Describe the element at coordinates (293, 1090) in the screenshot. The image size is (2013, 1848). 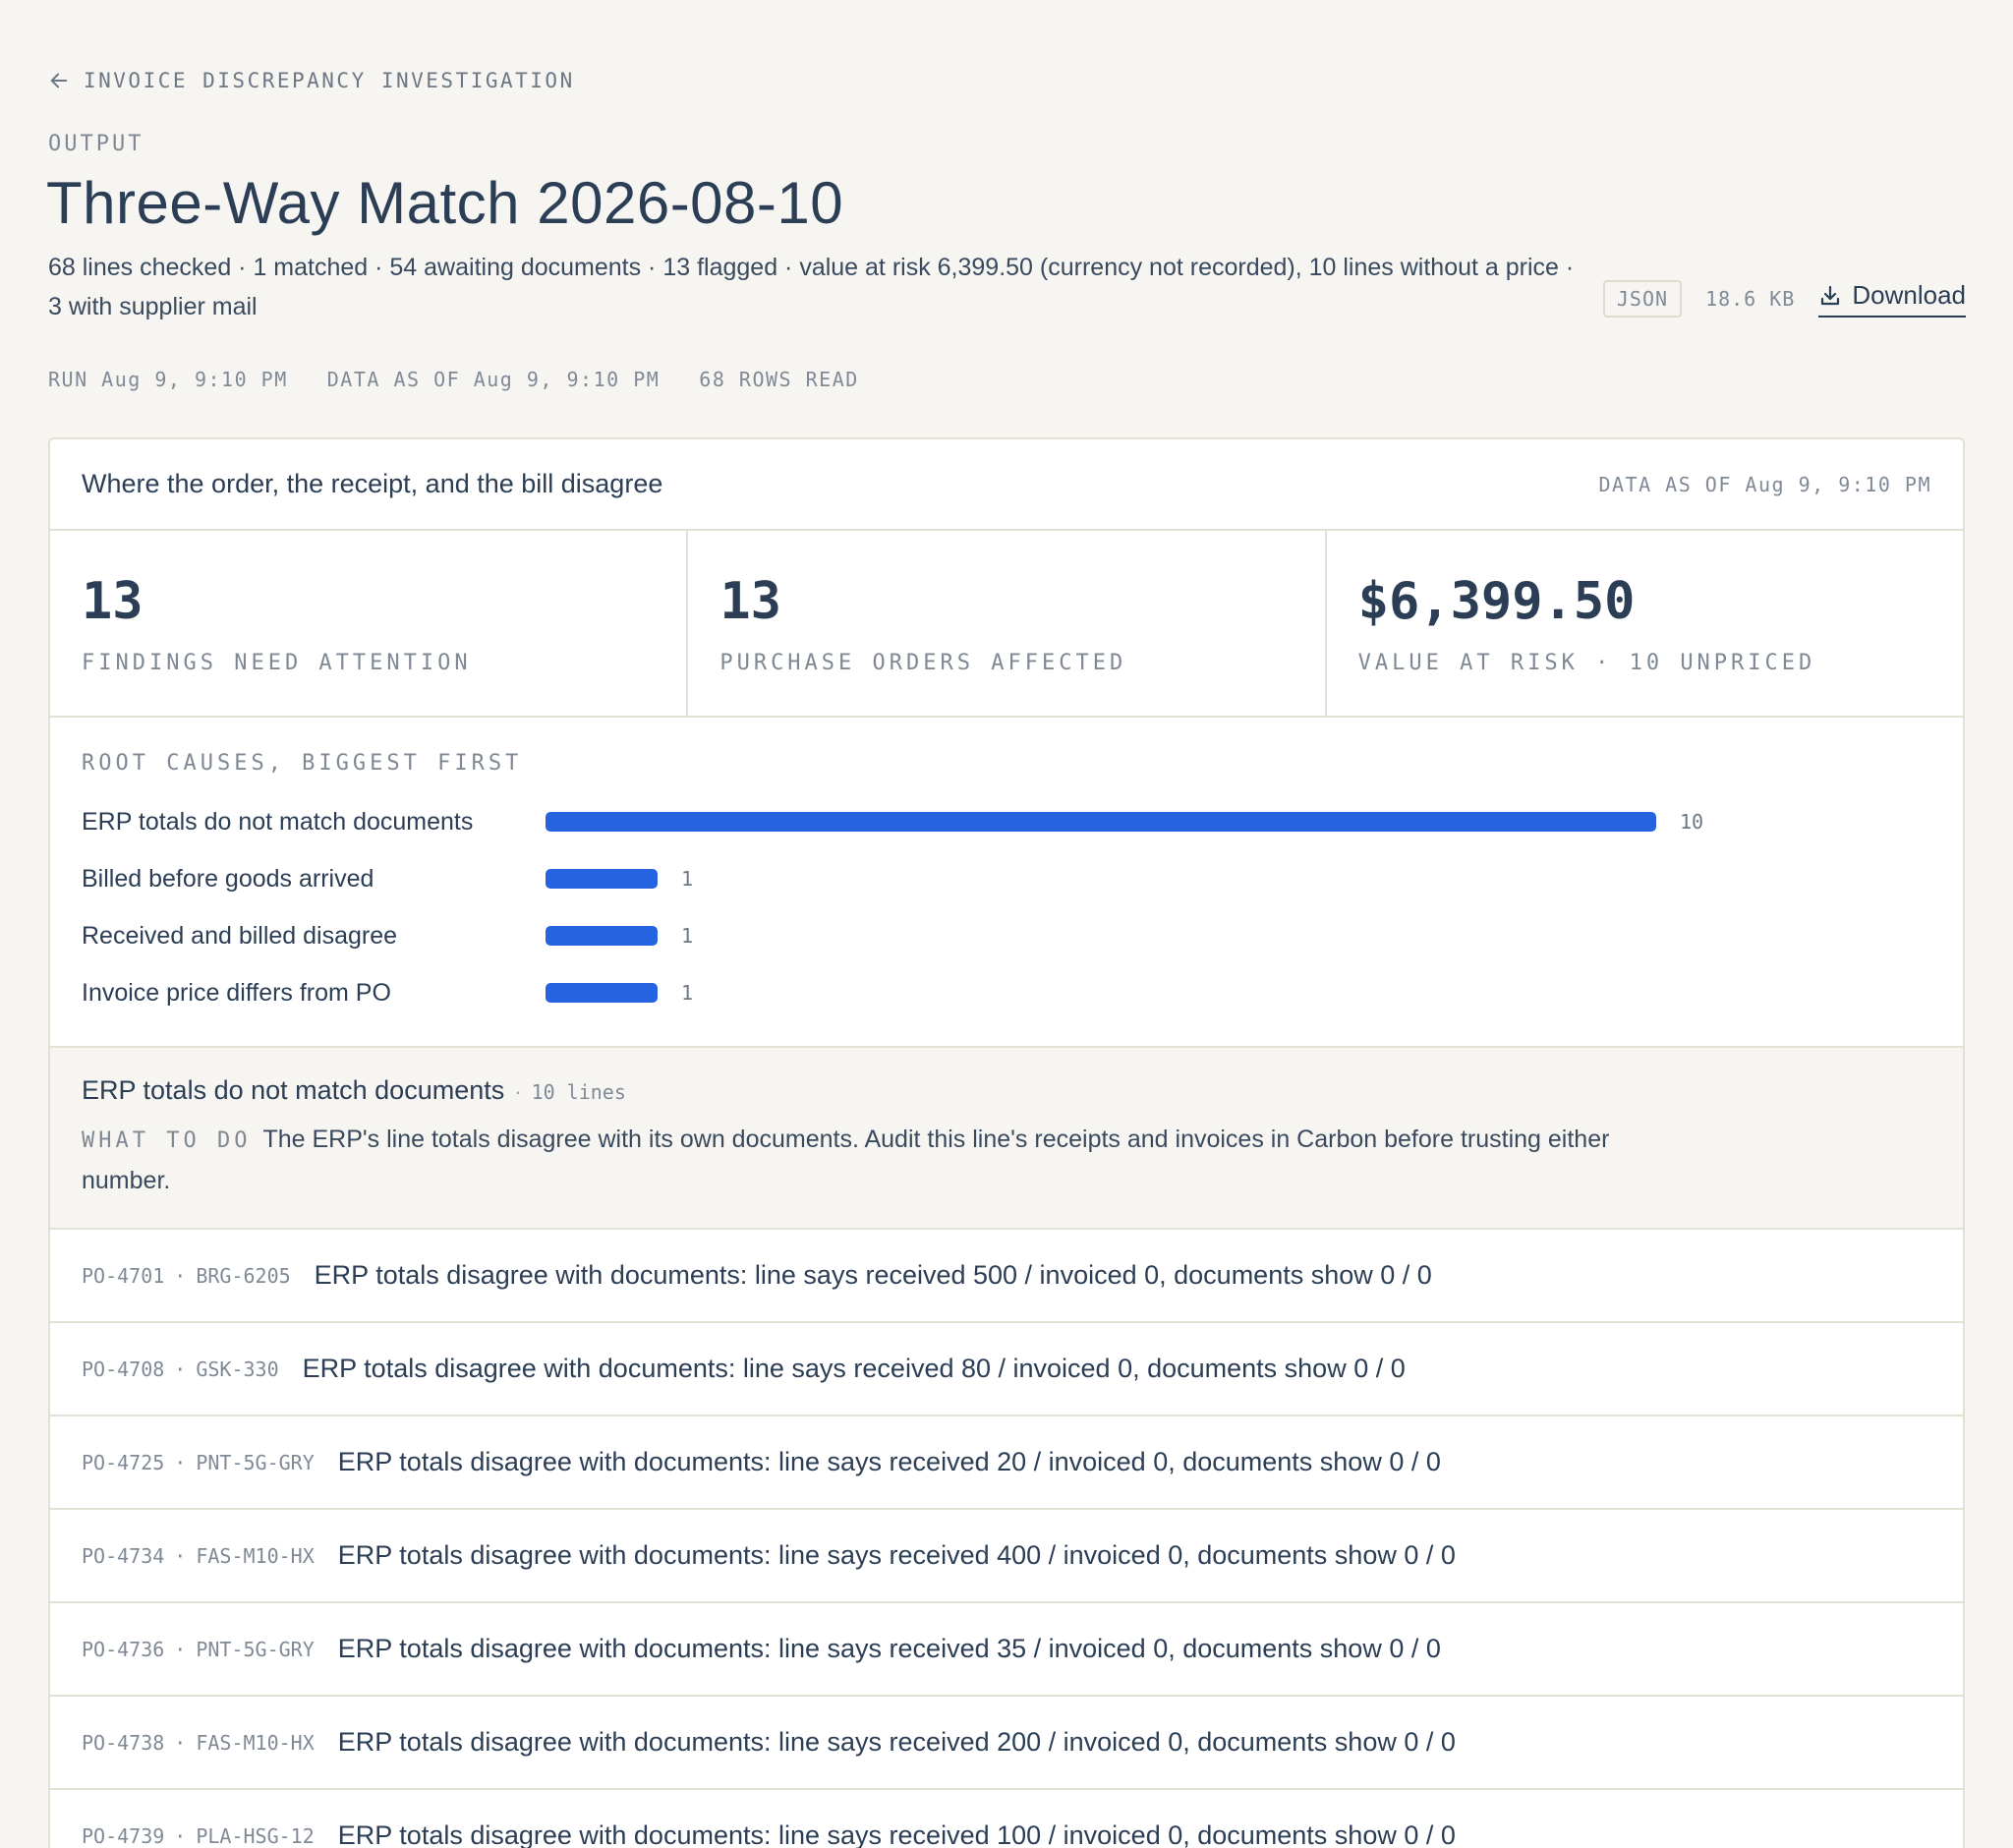
I see `group-title: ERP totals do not match documents` at that location.